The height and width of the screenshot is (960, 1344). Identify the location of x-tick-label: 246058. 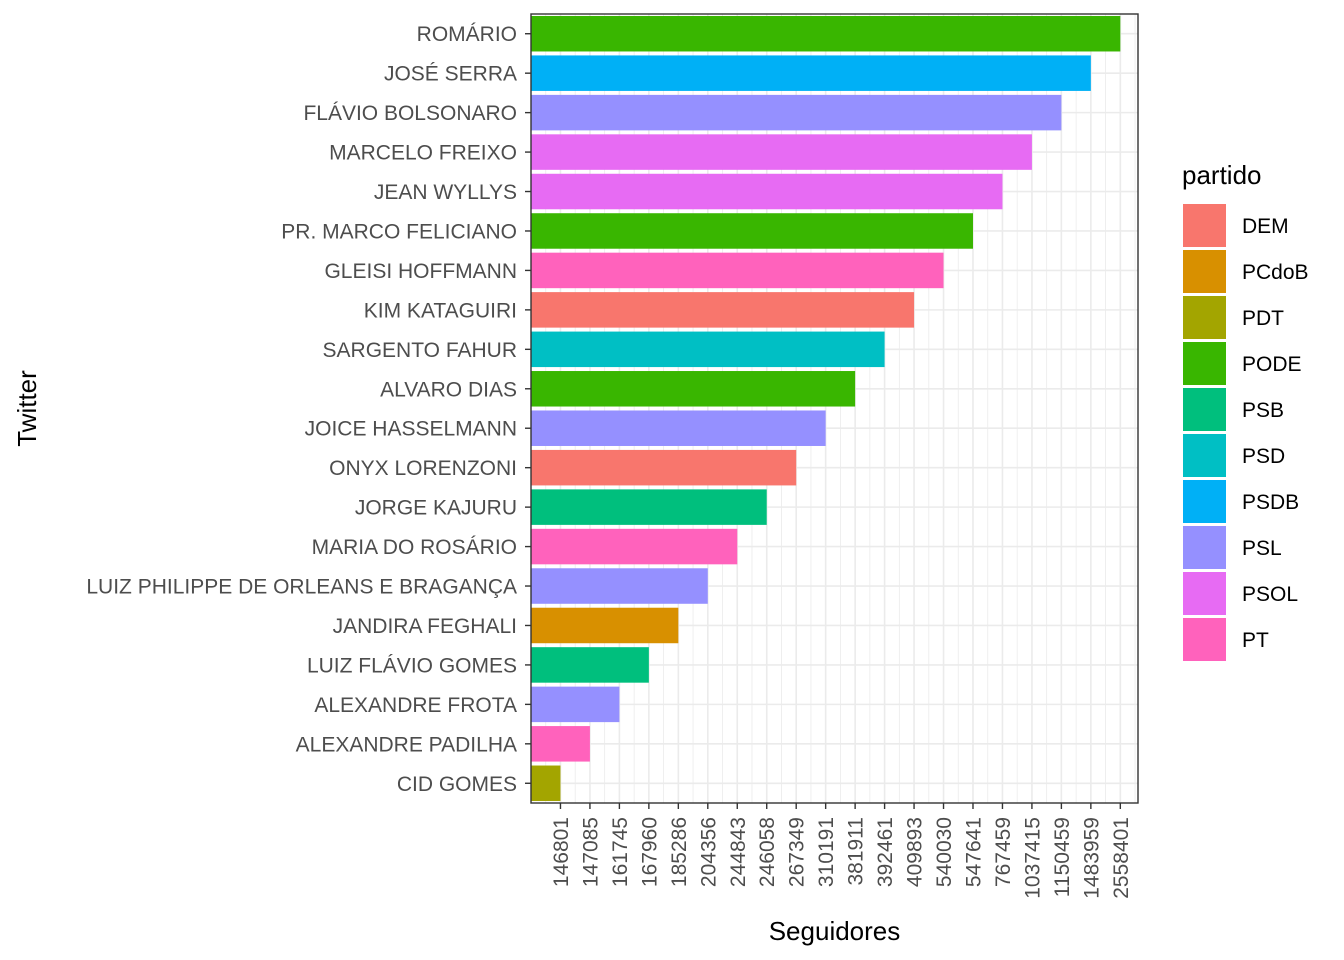
(767, 852).